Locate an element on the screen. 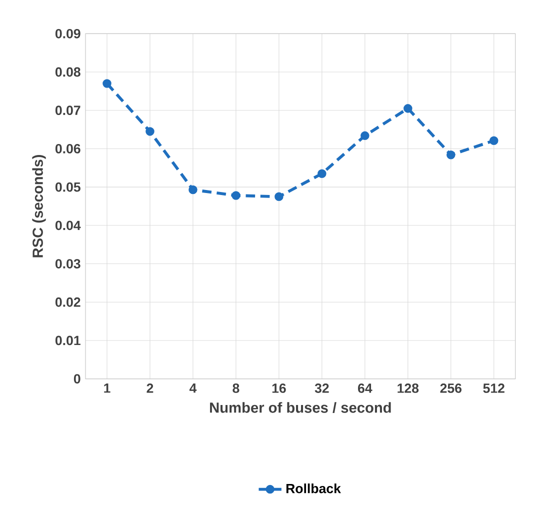 The image size is (552, 526). legend-label: Rollback is located at coordinates (313, 489).